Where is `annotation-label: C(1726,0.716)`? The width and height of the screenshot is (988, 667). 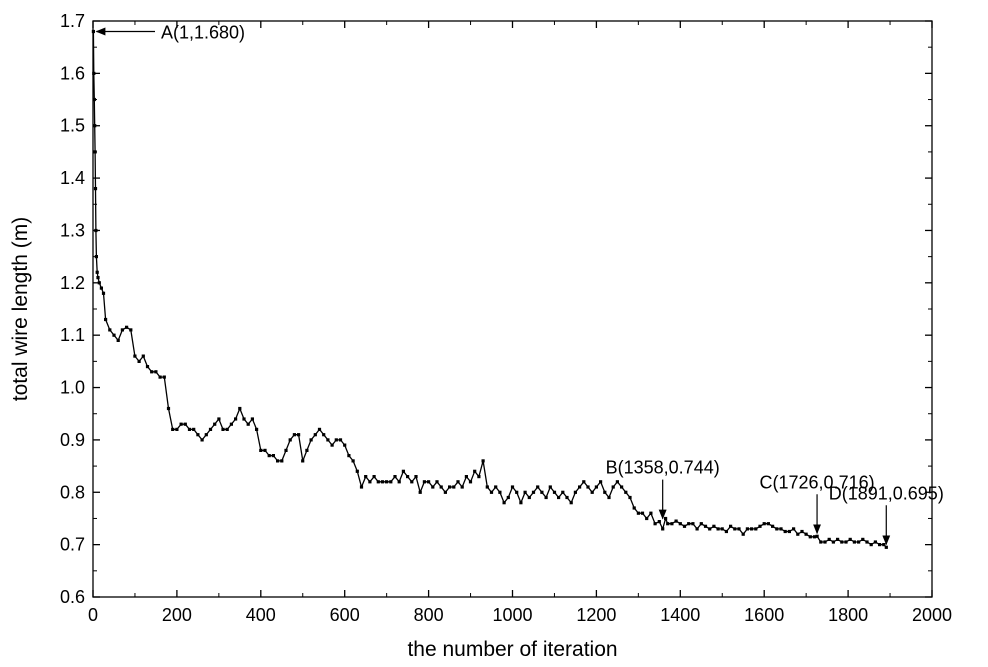 annotation-label: C(1726,0.716) is located at coordinates (817, 482).